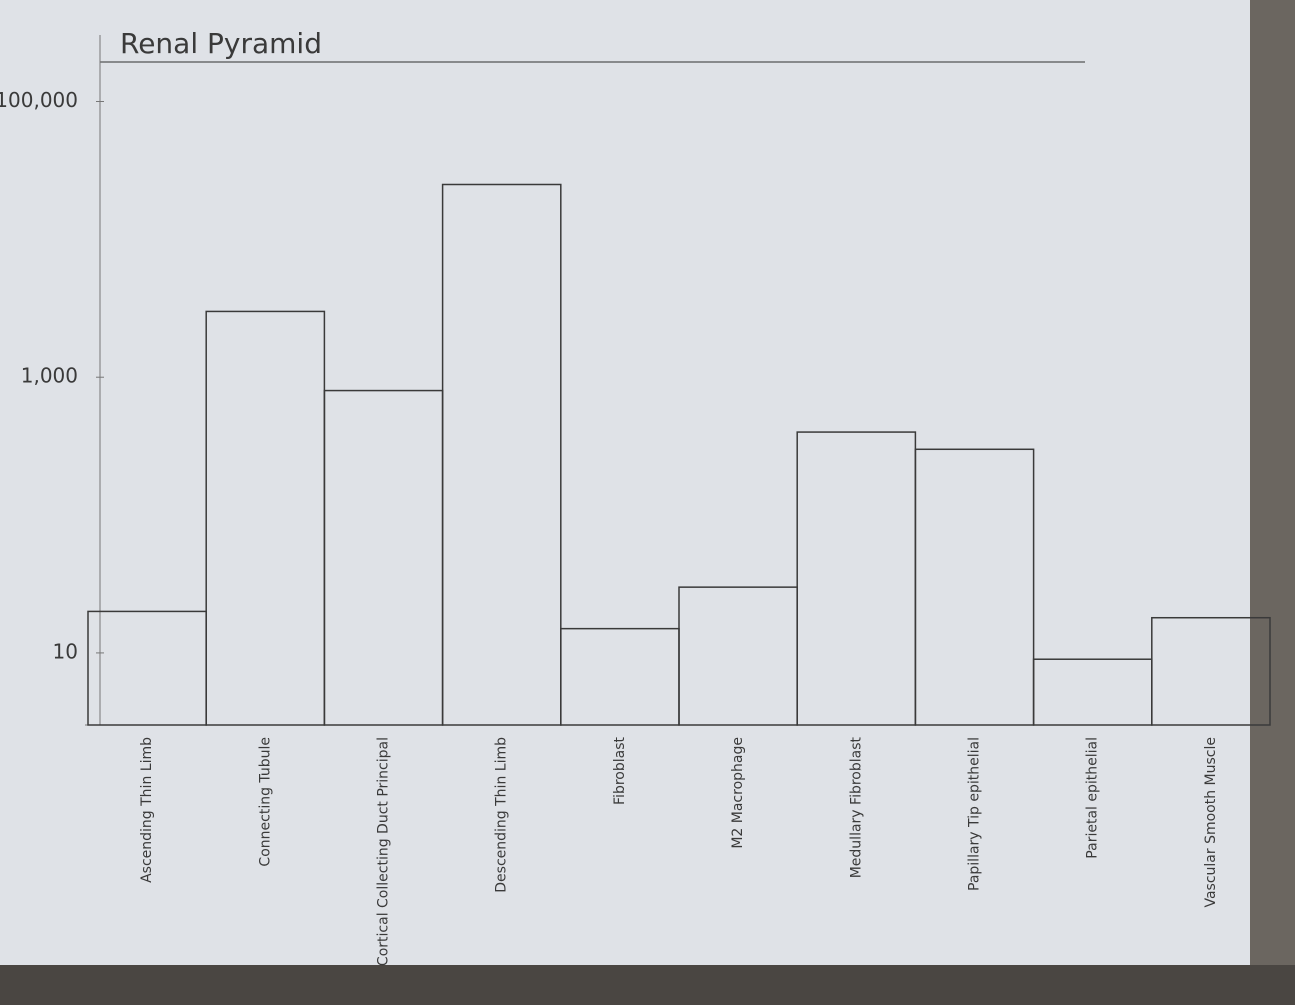  I want to click on x-tick-label: Connecting Tubule, so click(265, 802).